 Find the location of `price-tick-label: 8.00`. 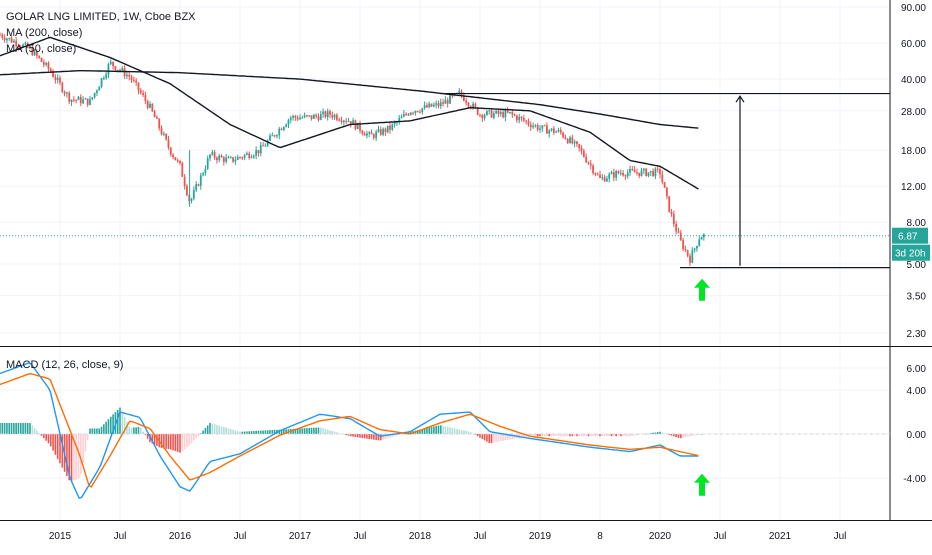

price-tick-label: 8.00 is located at coordinates (917, 223).